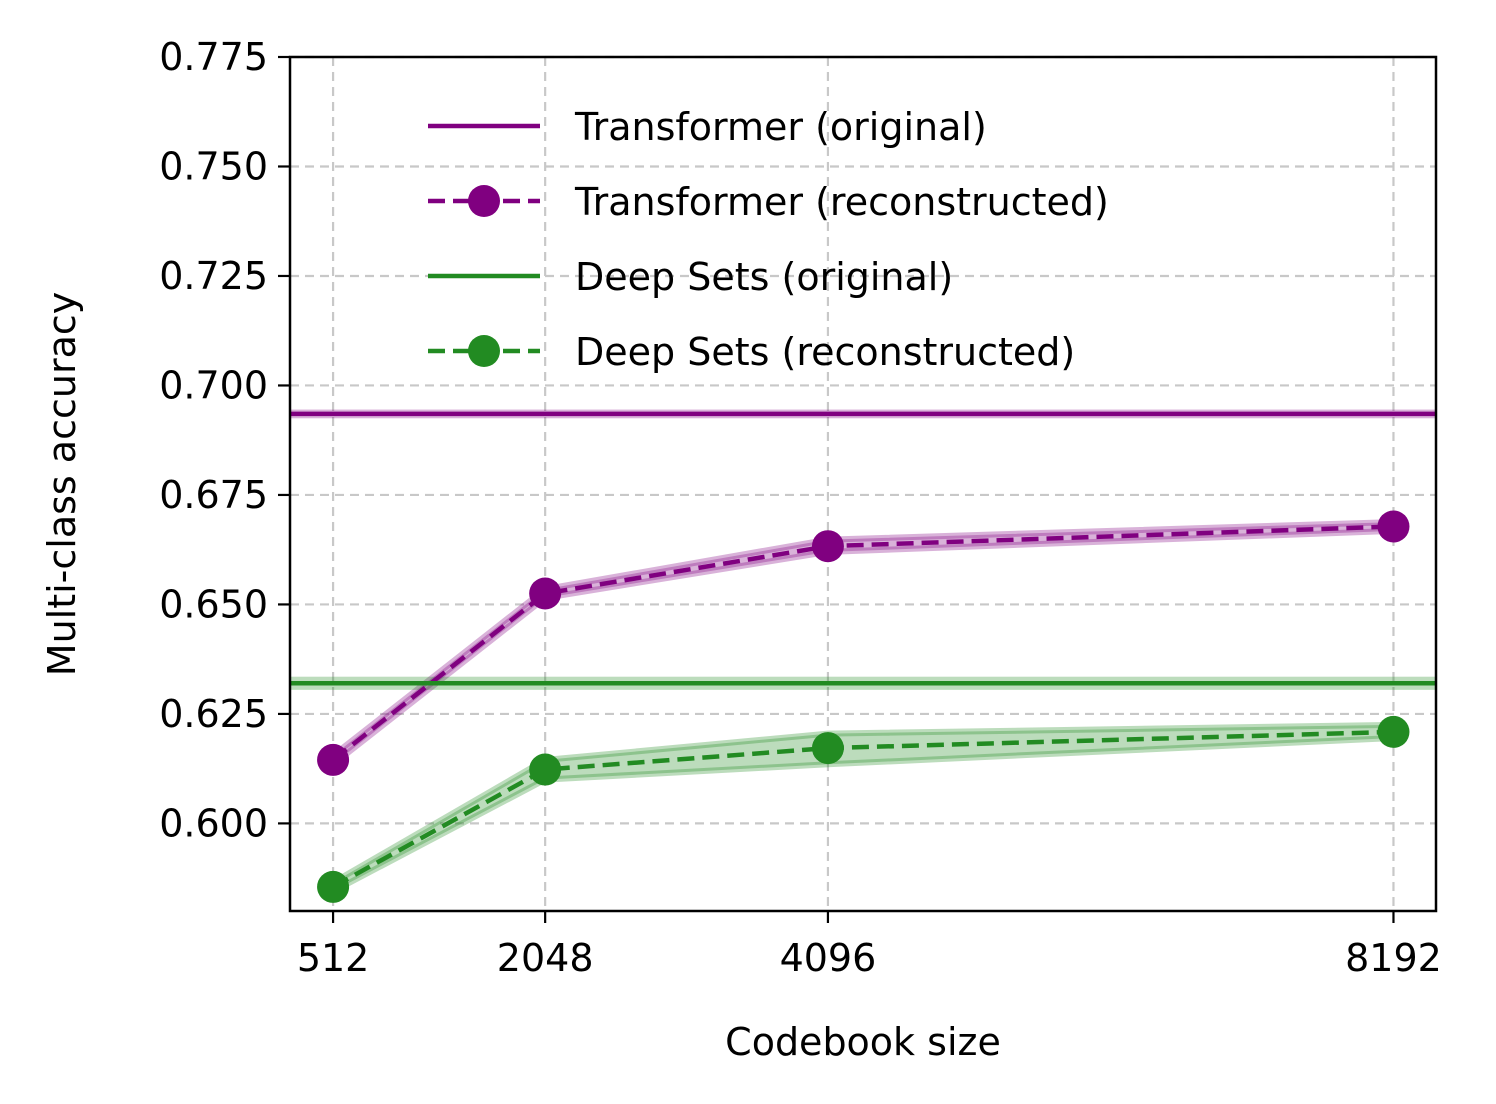 Image resolution: width=1496 pixels, height=1104 pixels. Describe the element at coordinates (863, 1042) in the screenshot. I see `x-axis-label: Codebook size` at that location.